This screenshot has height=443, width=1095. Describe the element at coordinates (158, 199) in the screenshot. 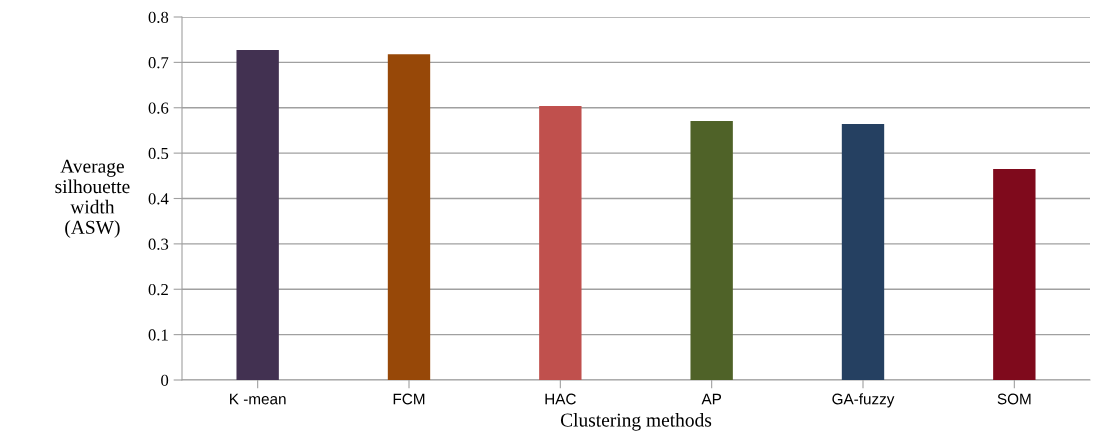

I see `y-tick-label: 0.4` at that location.